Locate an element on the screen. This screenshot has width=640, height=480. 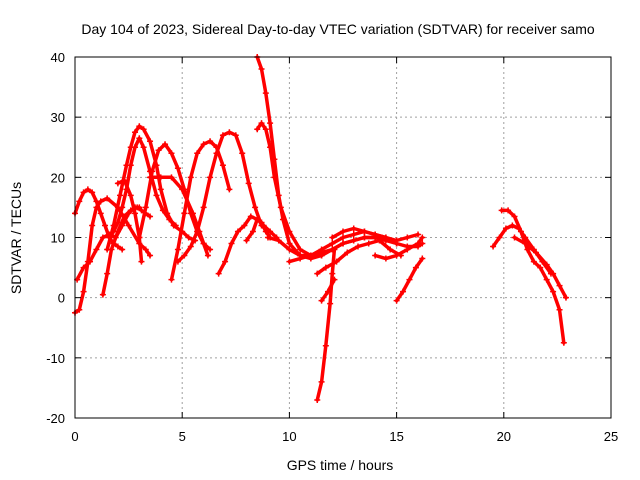
y-tick-label: 30 is located at coordinates (58, 117).